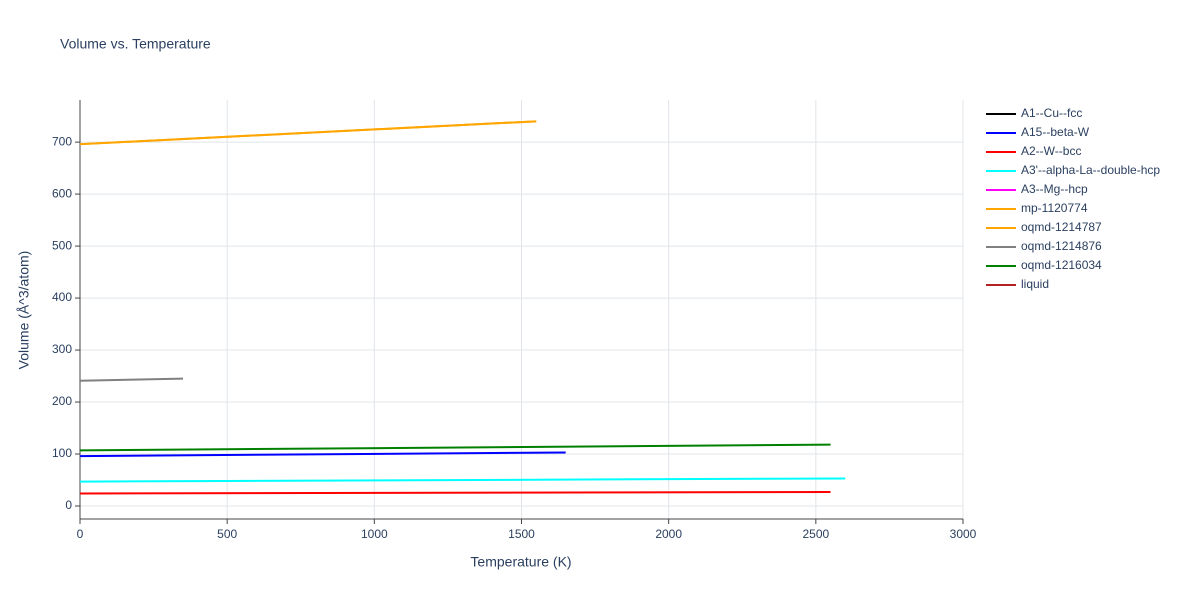 The image size is (1200, 600). I want to click on y-tick-label: 400, so click(62, 297).